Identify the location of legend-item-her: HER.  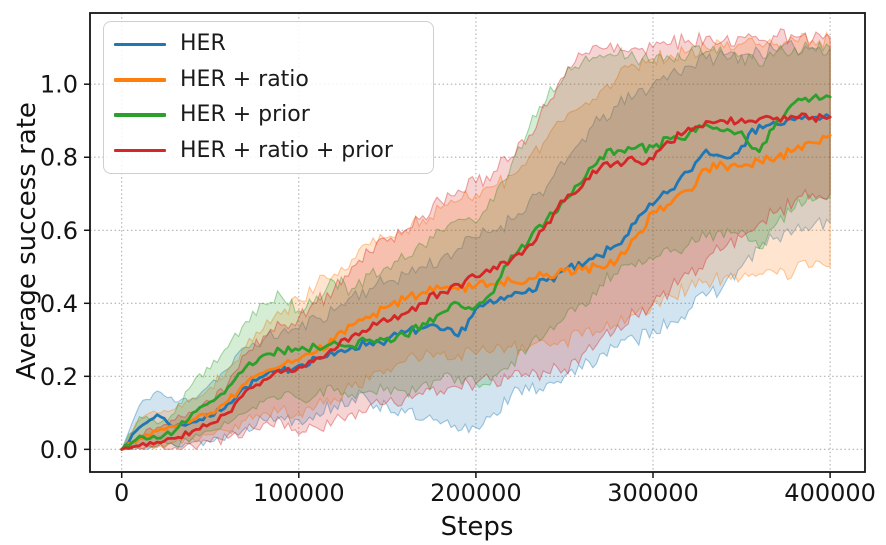
(268, 44).